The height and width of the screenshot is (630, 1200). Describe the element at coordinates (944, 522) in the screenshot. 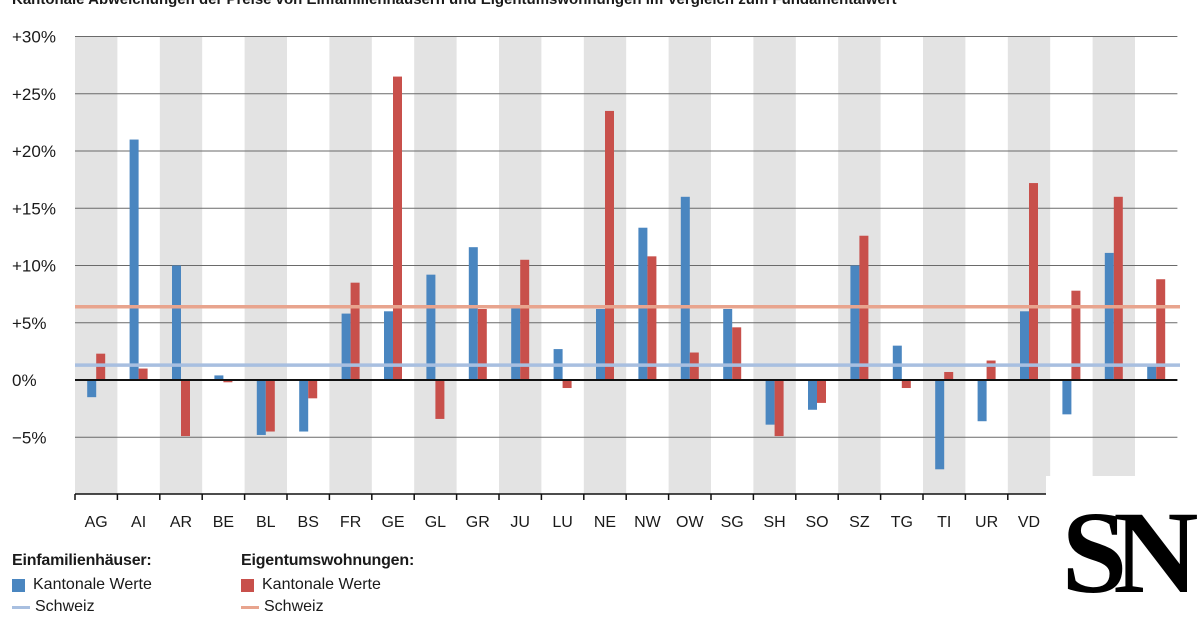

I see `x-tick-label: TI` at that location.